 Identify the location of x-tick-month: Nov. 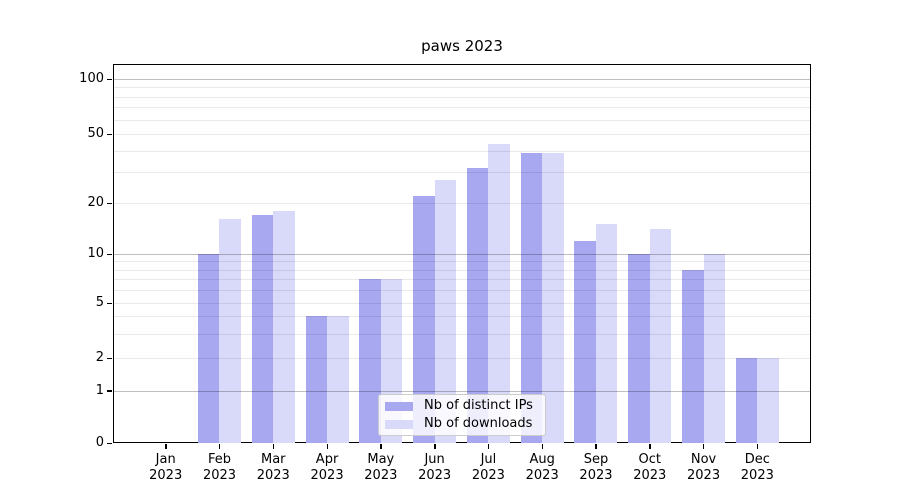
(703, 459).